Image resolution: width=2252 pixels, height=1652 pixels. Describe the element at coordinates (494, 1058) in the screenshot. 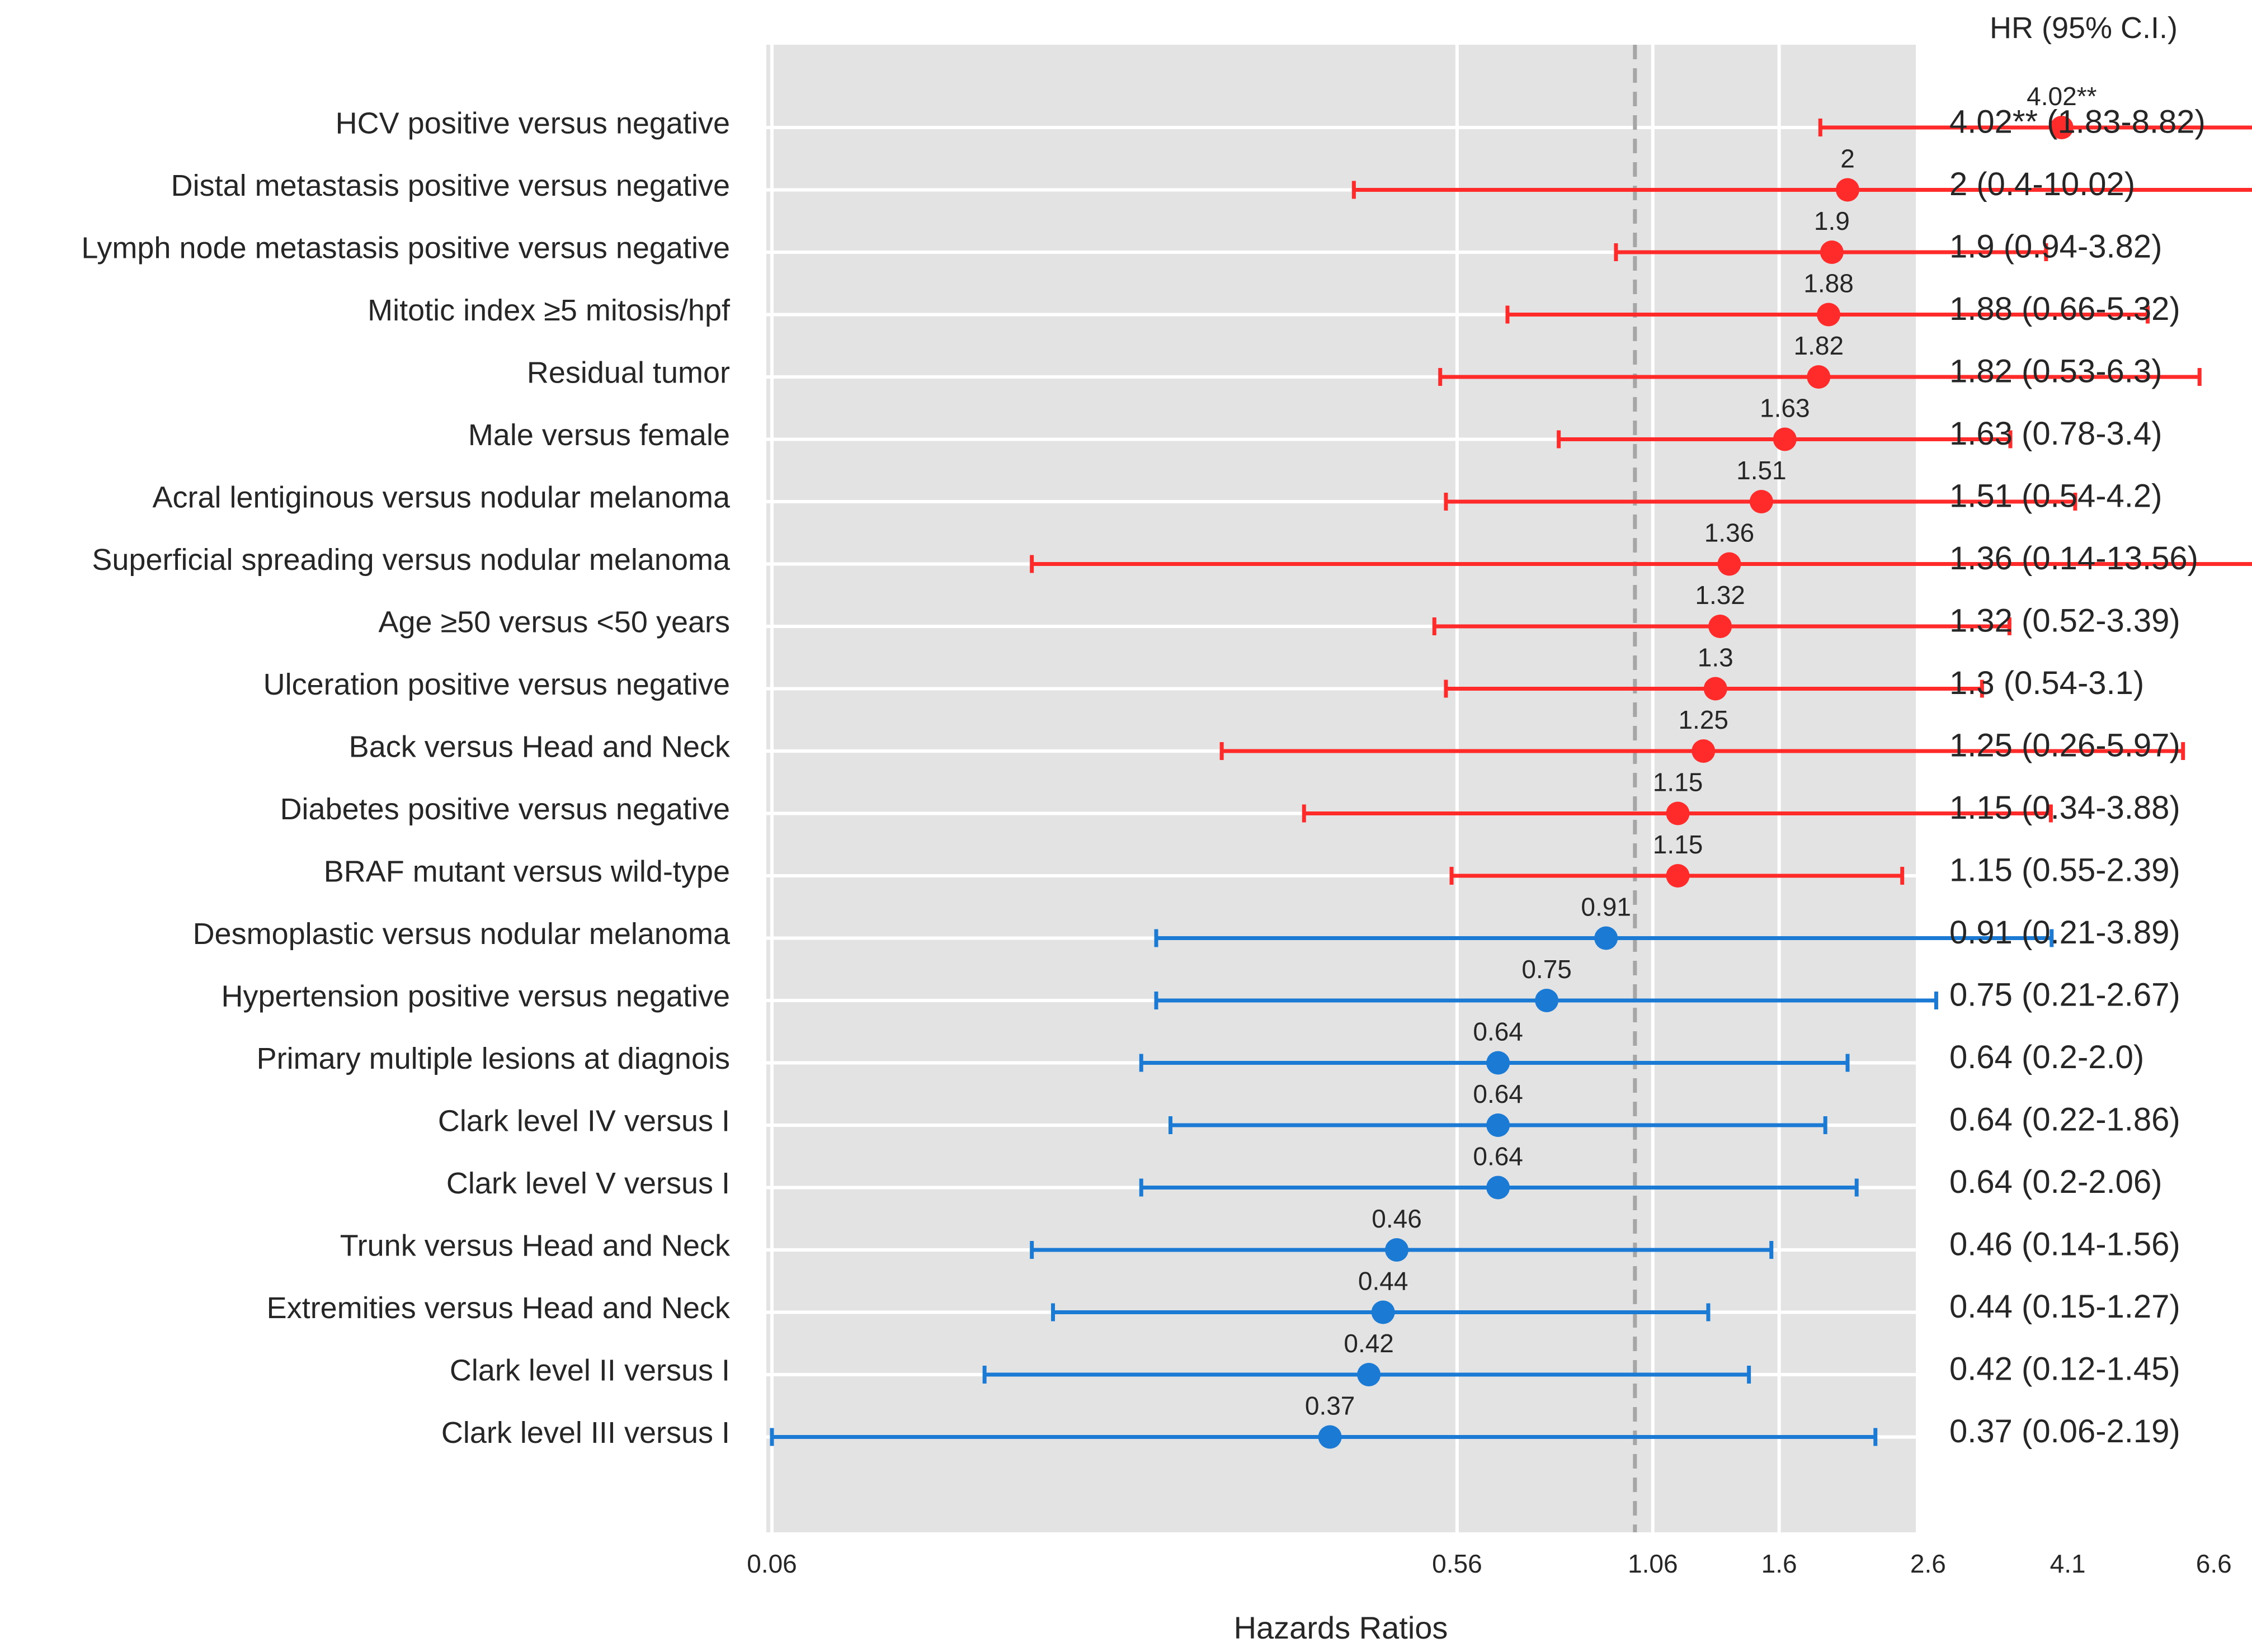

I see `row-label: Primary multiple lesions at diagnois` at that location.